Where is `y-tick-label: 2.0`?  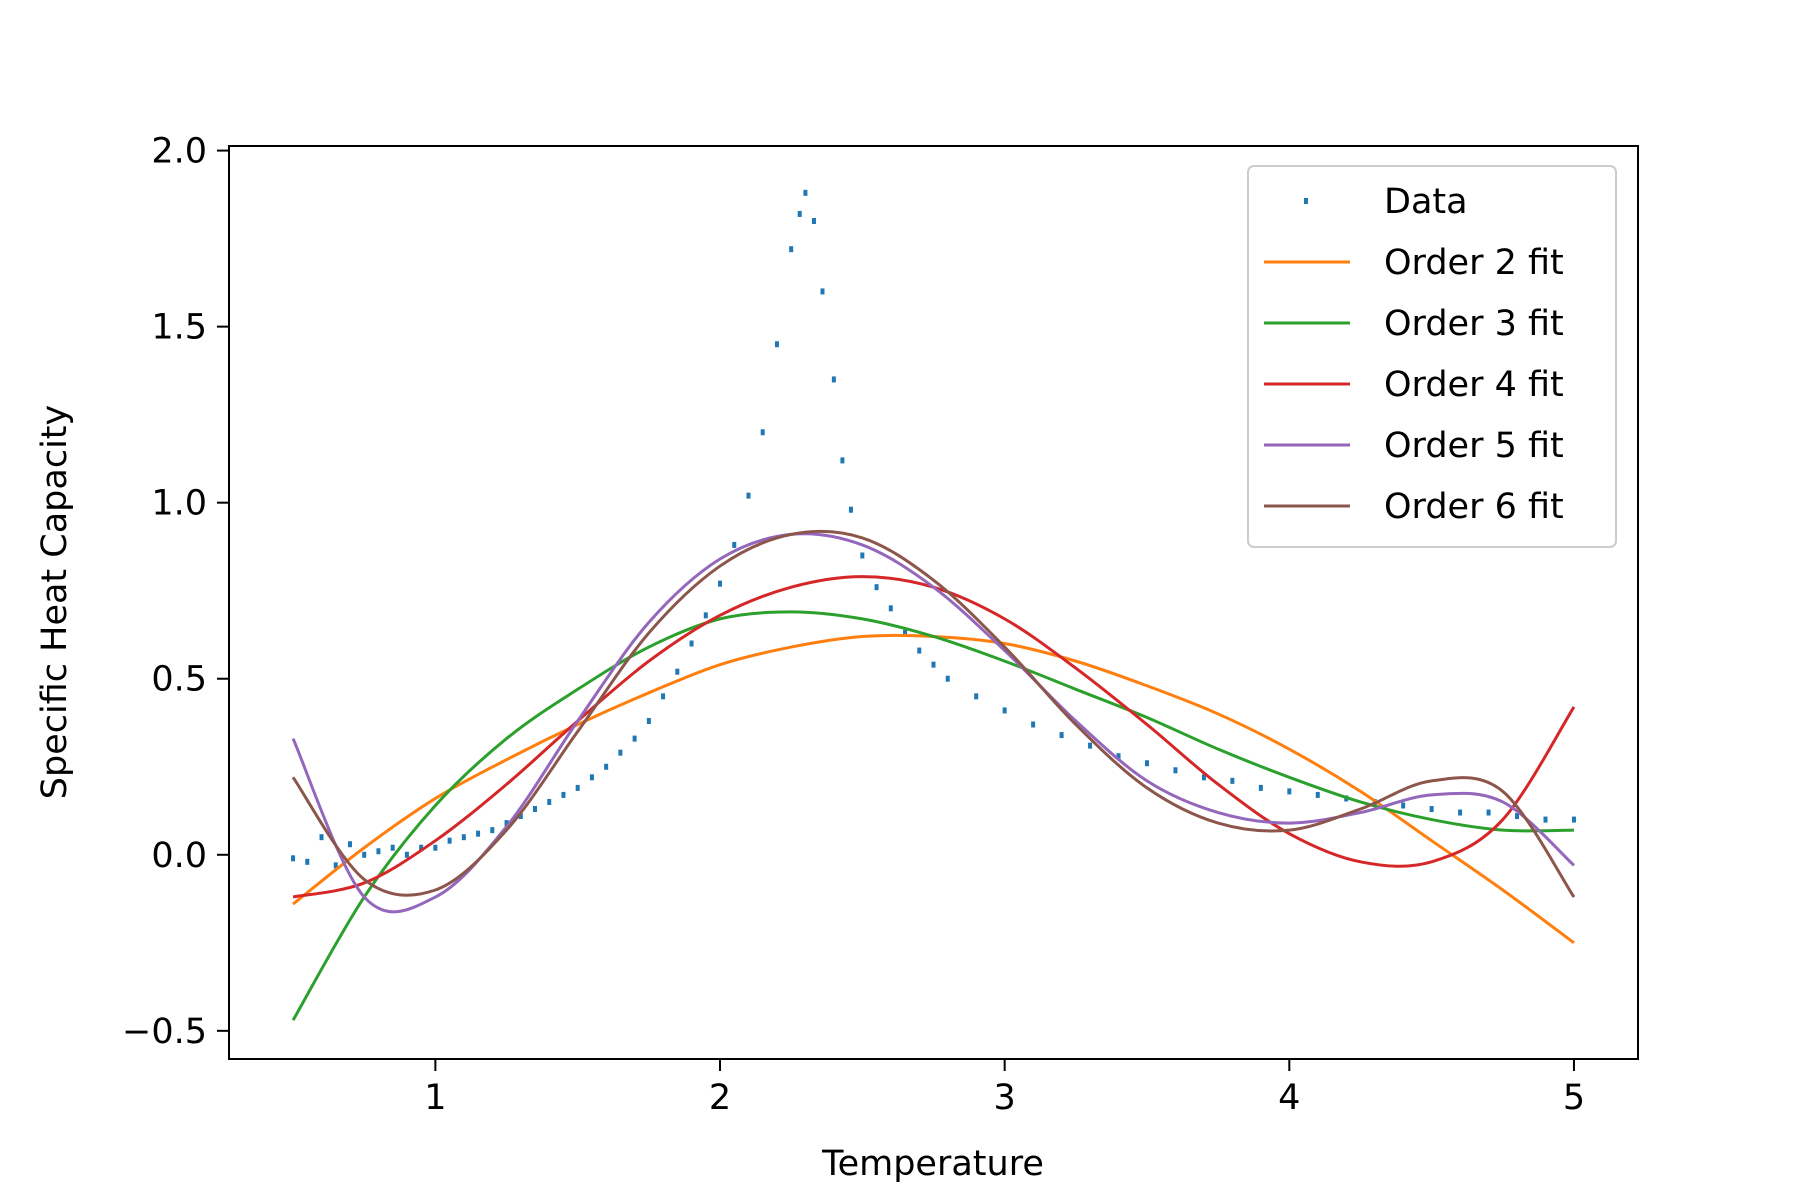 y-tick-label: 2.0 is located at coordinates (179, 152).